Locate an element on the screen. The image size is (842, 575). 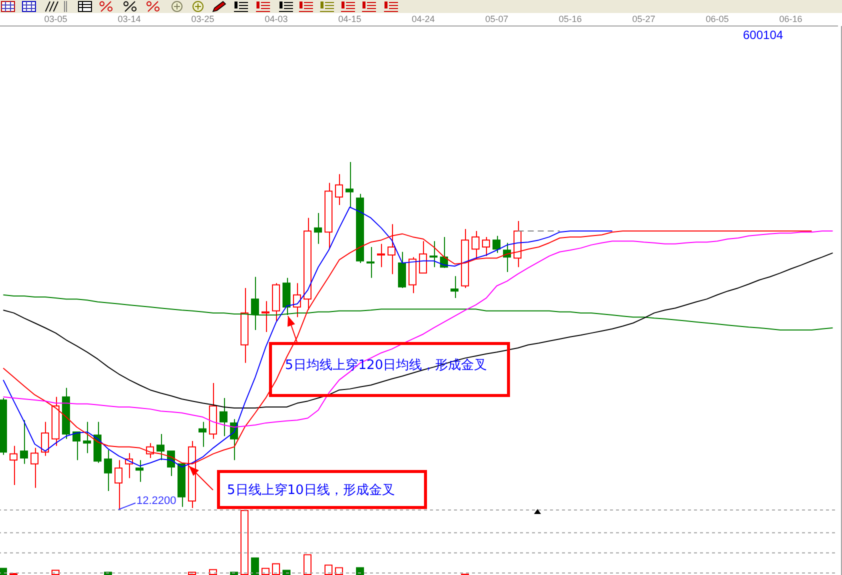
x-tick-label: 05-16 is located at coordinates (570, 19).